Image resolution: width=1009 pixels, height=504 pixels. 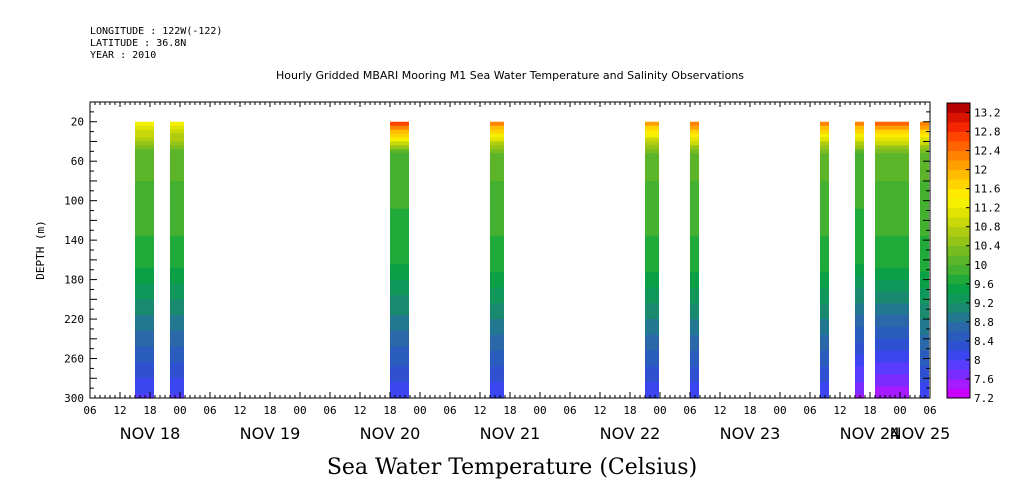 I want to click on y-axis-label: DEPTH (m), so click(x=40, y=250).